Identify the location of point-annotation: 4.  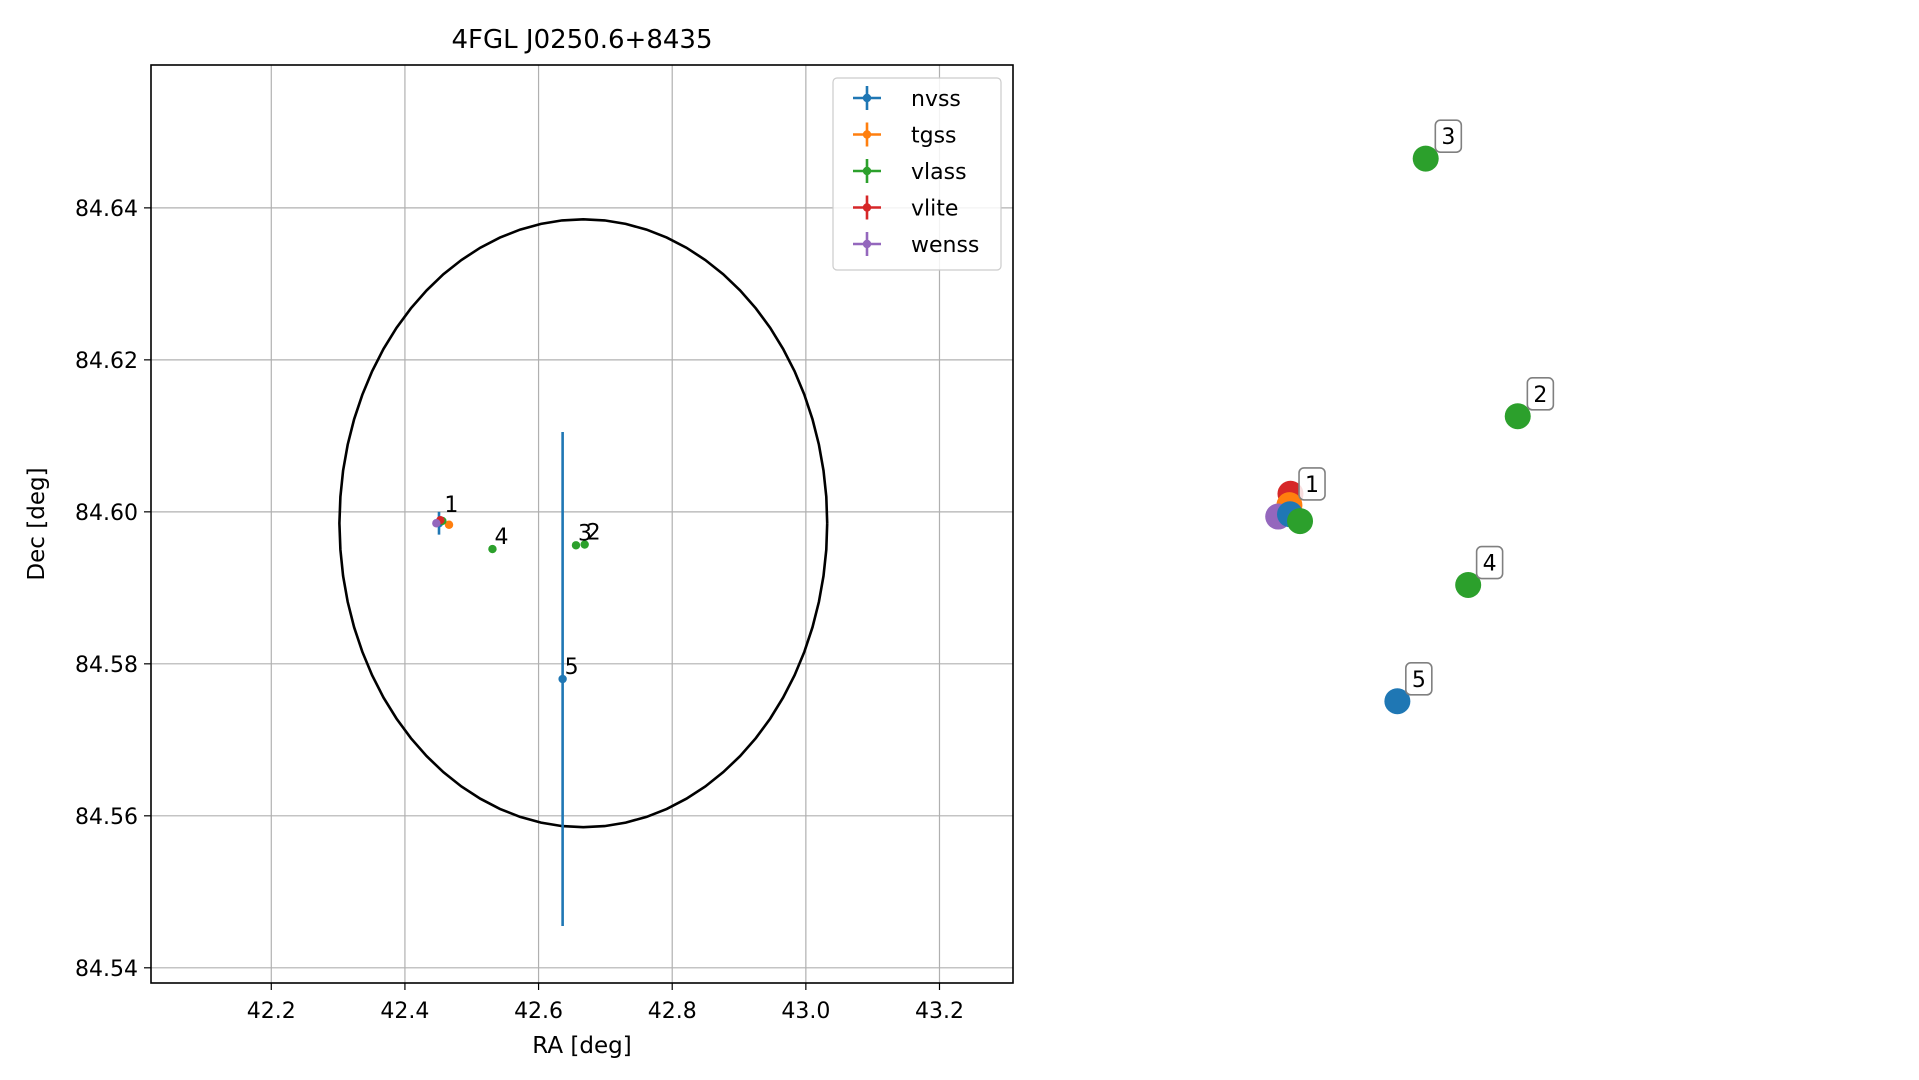
(501, 537).